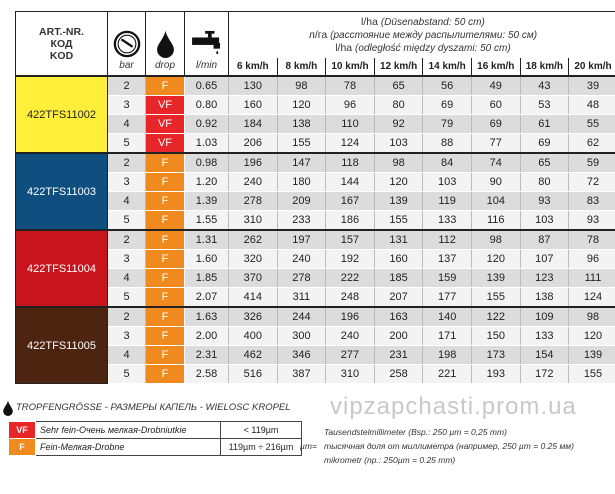 The image size is (615, 494). I want to click on rate-cell: 116, so click(495, 220).